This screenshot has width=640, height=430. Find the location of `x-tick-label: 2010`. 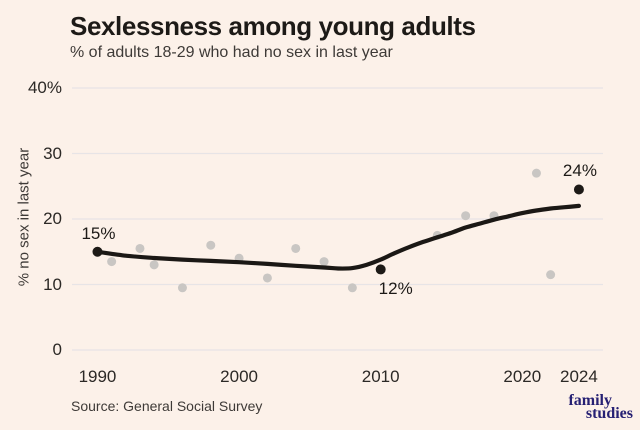

x-tick-label: 2010 is located at coordinates (380, 376).